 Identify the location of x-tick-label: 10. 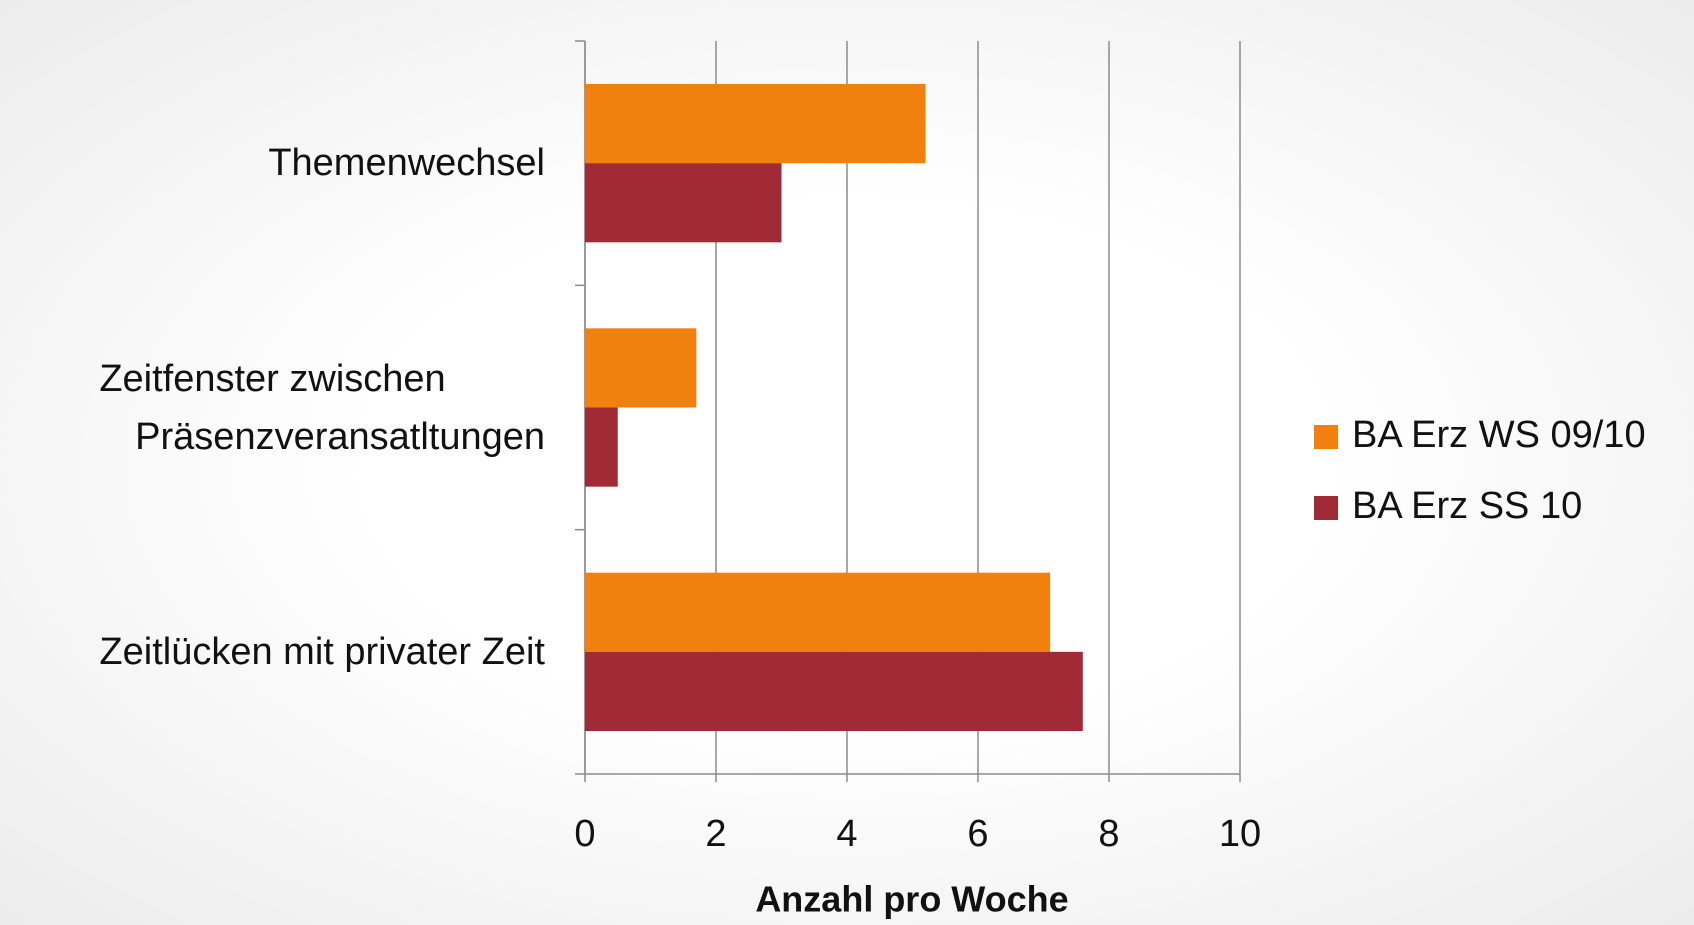
(1240, 834).